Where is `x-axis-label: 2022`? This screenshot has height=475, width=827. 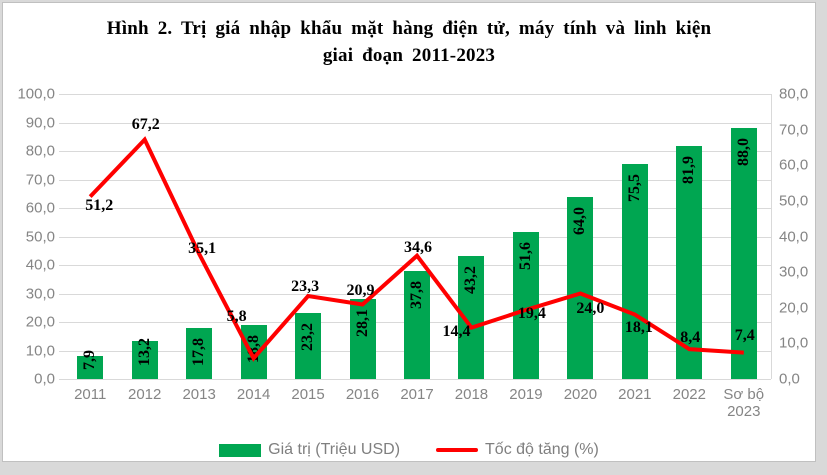
x-axis-label: 2022 is located at coordinates (689, 394).